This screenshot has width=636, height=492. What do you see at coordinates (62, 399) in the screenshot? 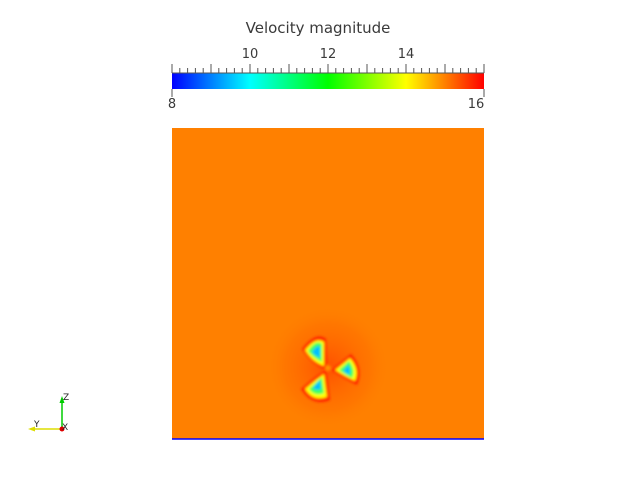
I see `z-axis-arrow` at bounding box center [62, 399].